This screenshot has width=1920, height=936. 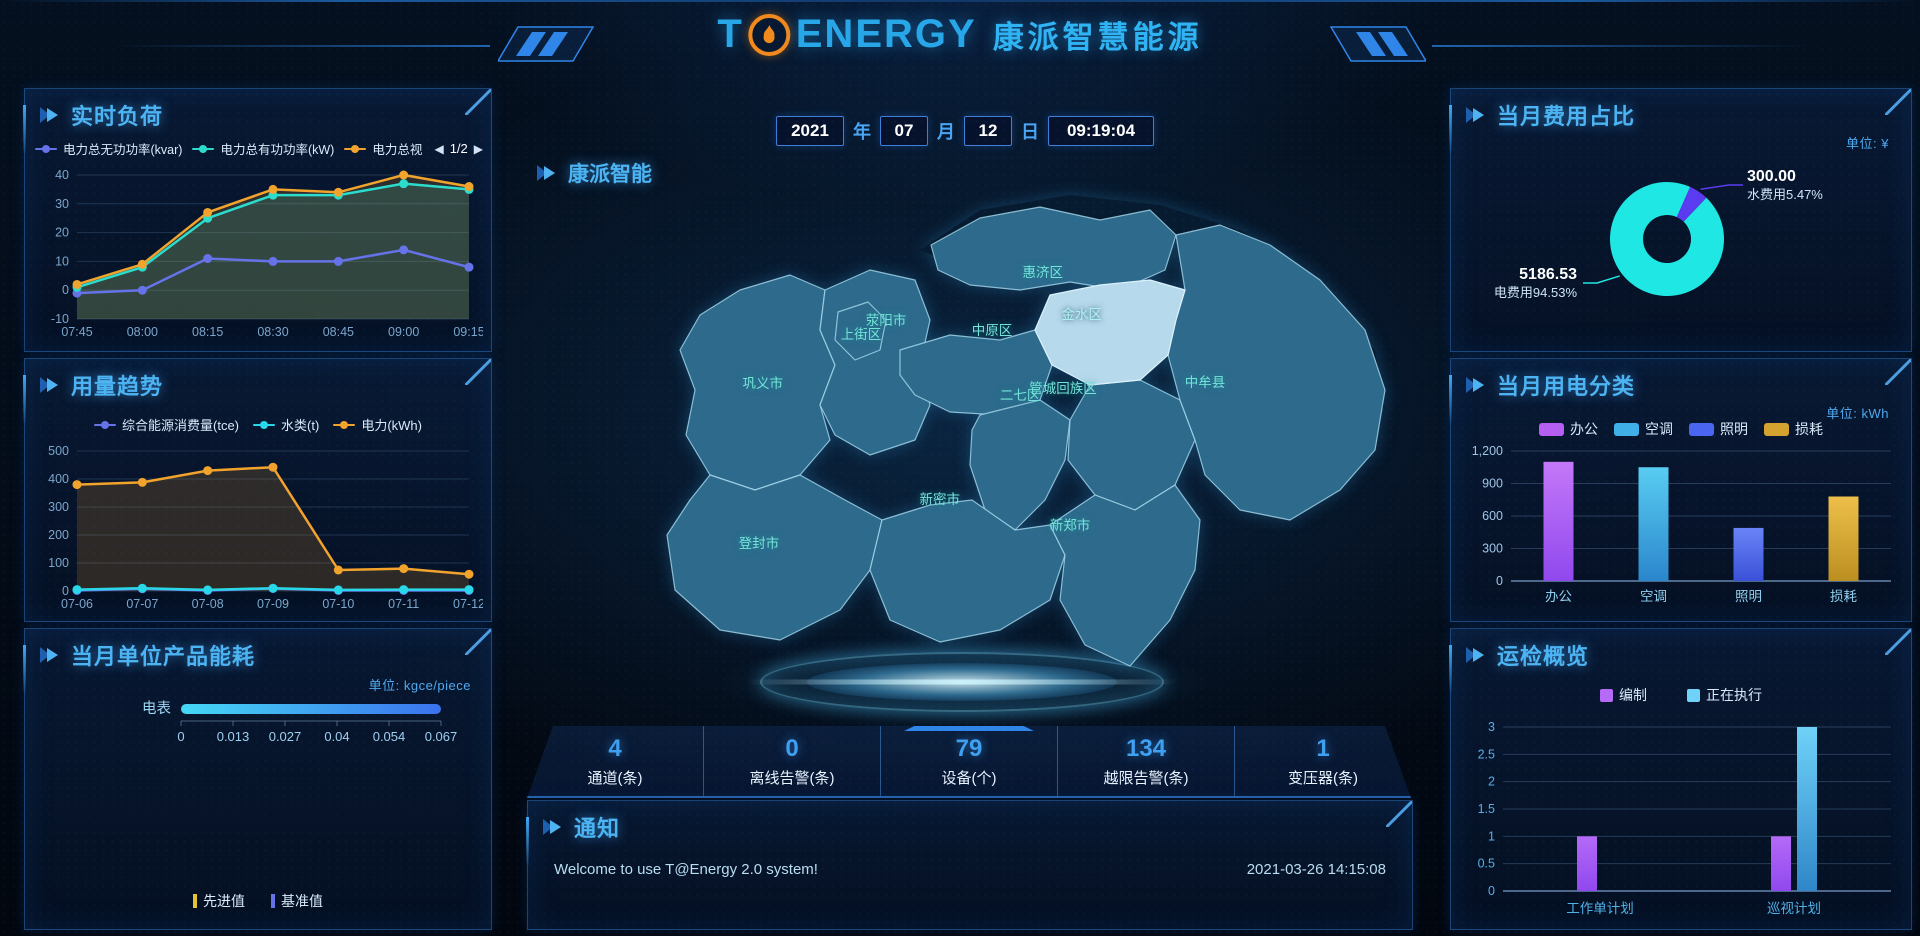 What do you see at coordinates (1491, 782) in the screenshot?
I see `svg-text: 2` at bounding box center [1491, 782].